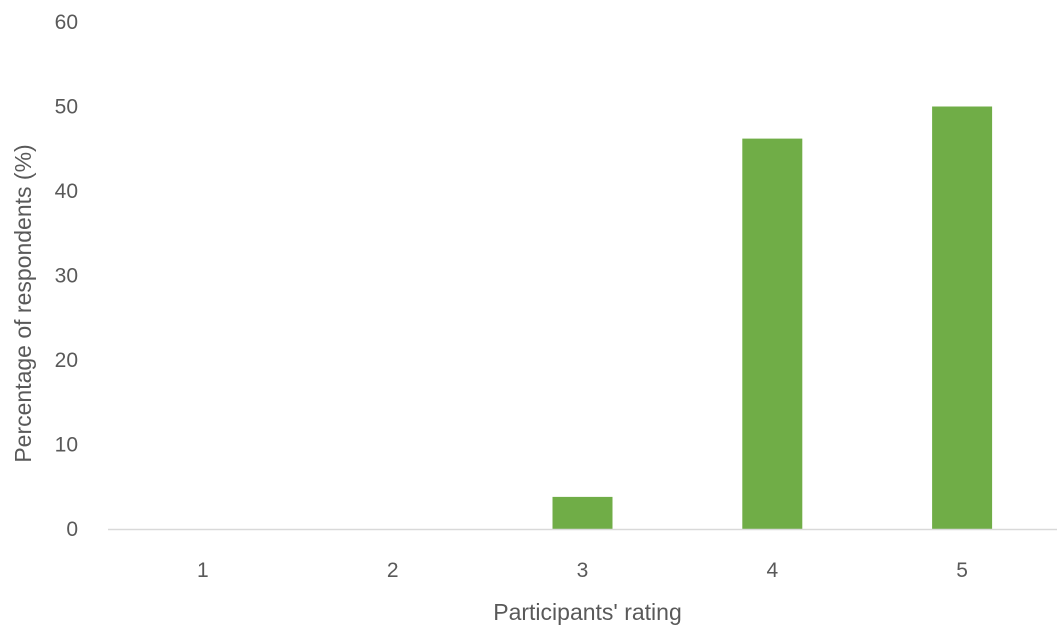 This screenshot has width=1059, height=632. What do you see at coordinates (66, 107) in the screenshot?
I see `y-tick-label: 50` at bounding box center [66, 107].